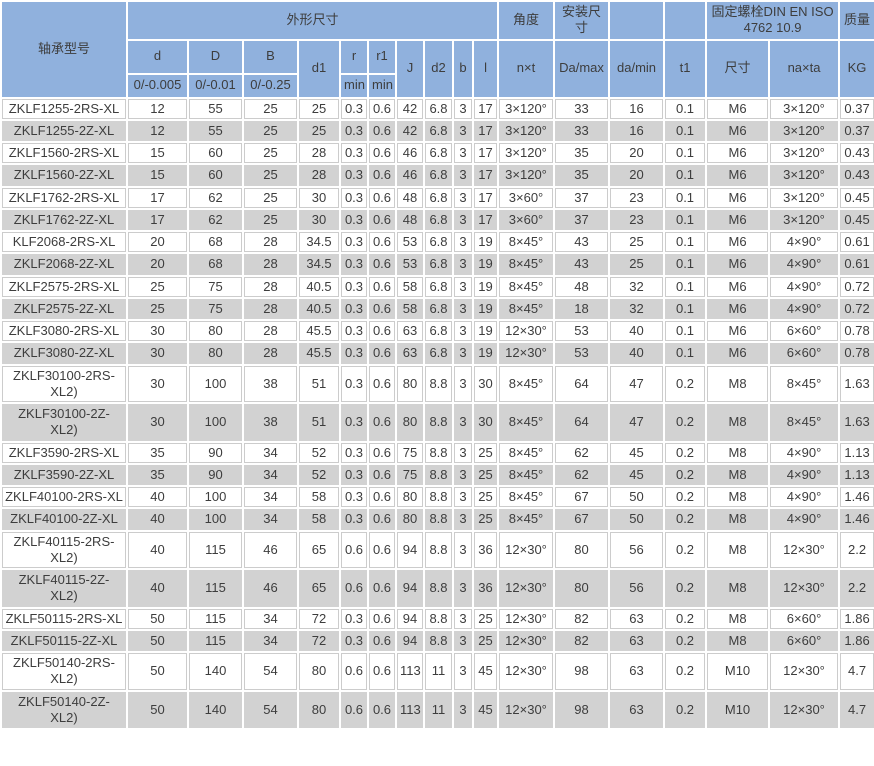 This screenshot has width=874, height=766. I want to click on value-cell: 34.5, so click(319, 264).